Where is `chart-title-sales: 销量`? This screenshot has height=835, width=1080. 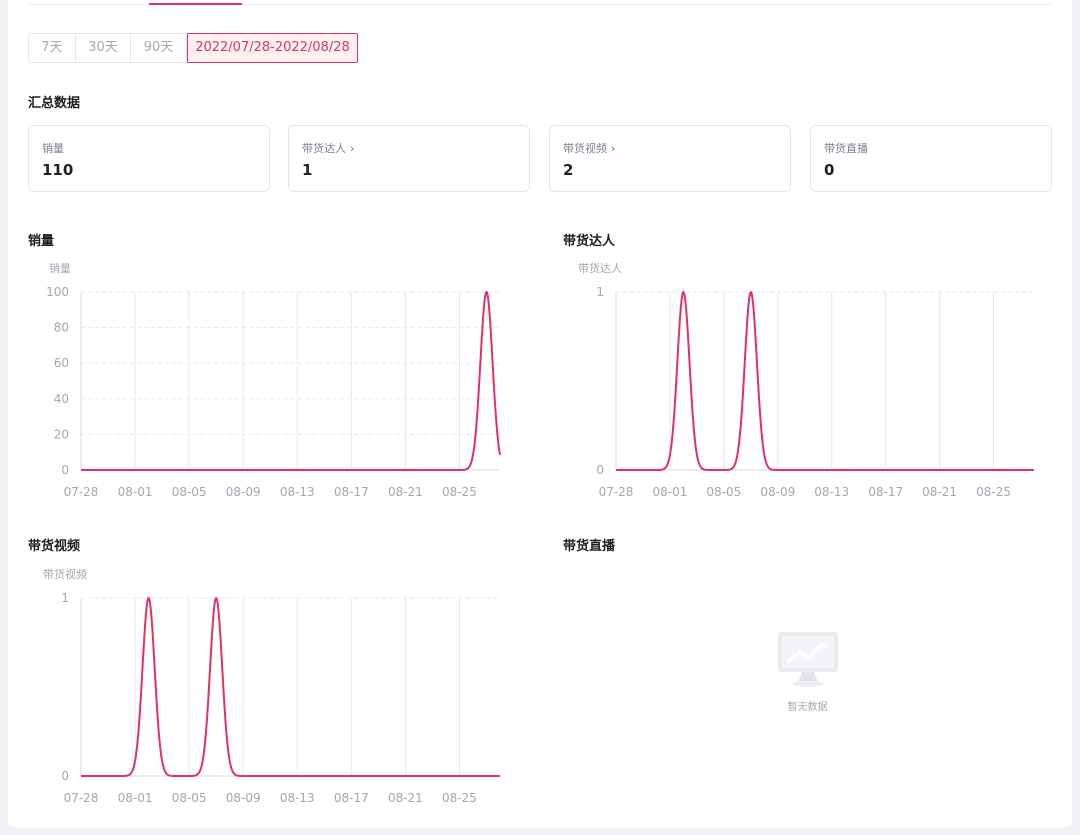 chart-title-sales: 销量 is located at coordinates (41, 241).